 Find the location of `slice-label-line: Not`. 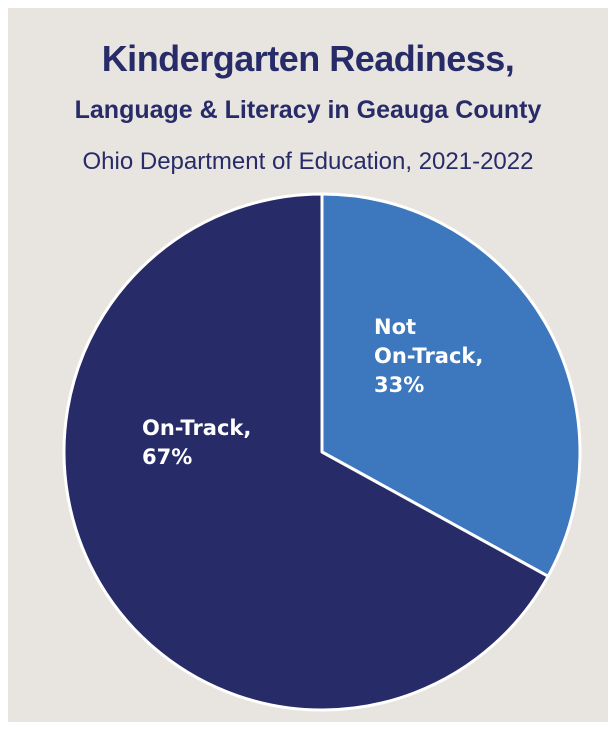

slice-label-line: Not is located at coordinates (395, 327).